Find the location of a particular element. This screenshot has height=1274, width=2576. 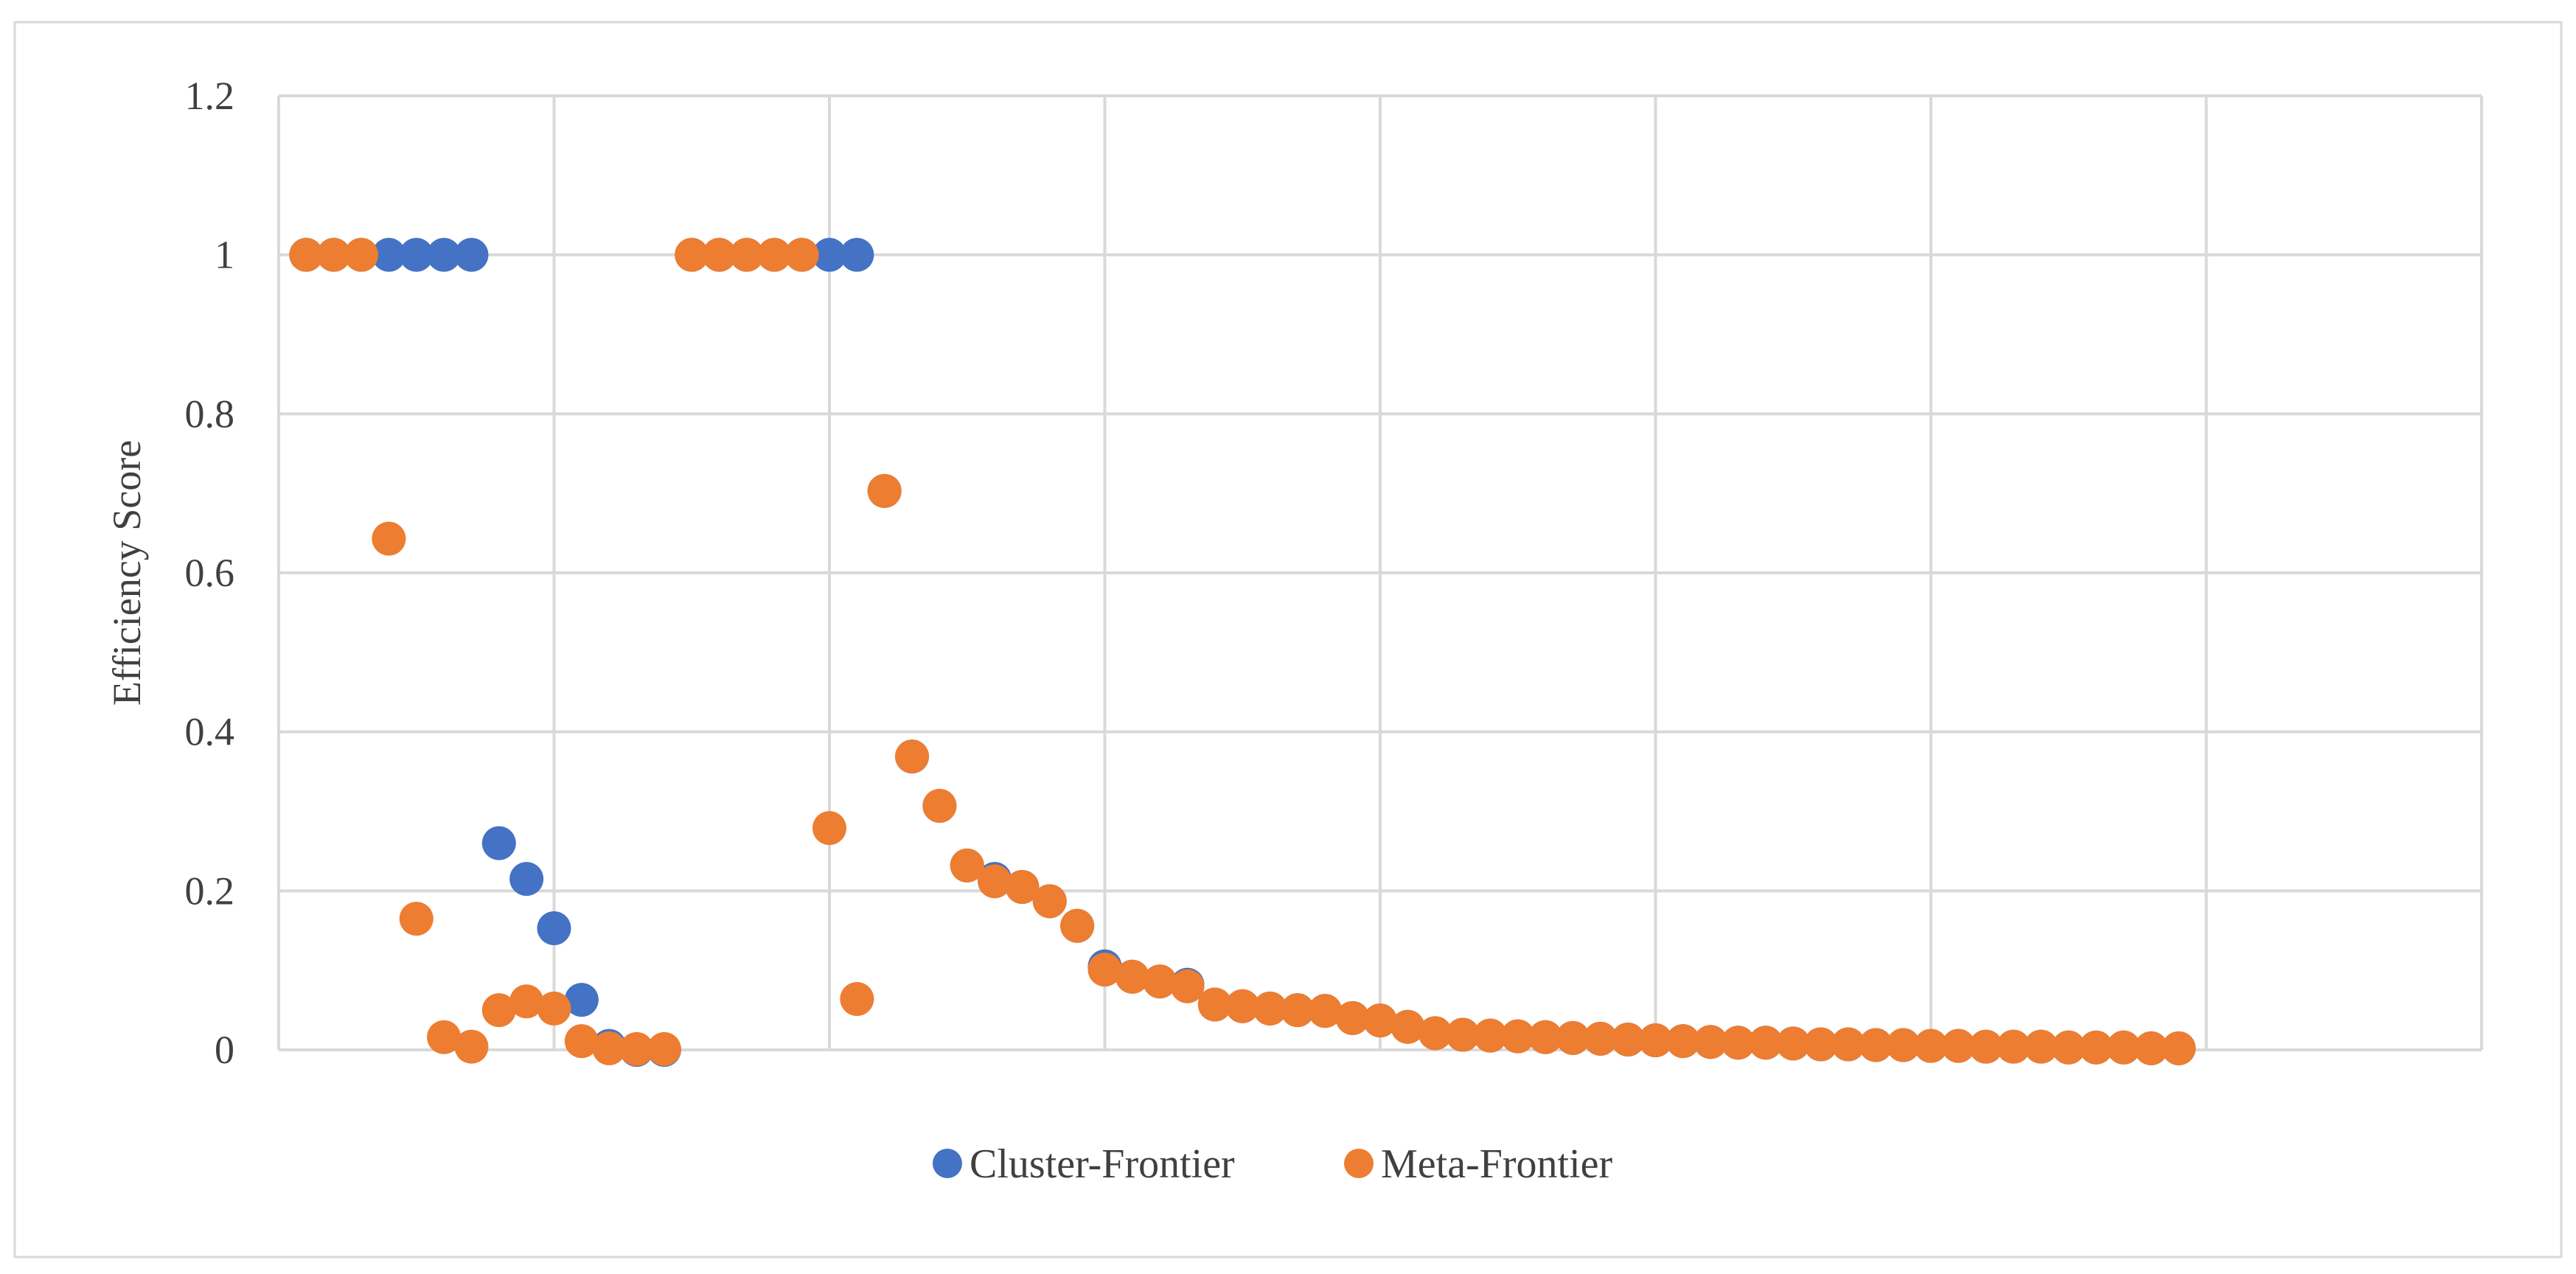

y-tick-label: 1 is located at coordinates (225, 255).